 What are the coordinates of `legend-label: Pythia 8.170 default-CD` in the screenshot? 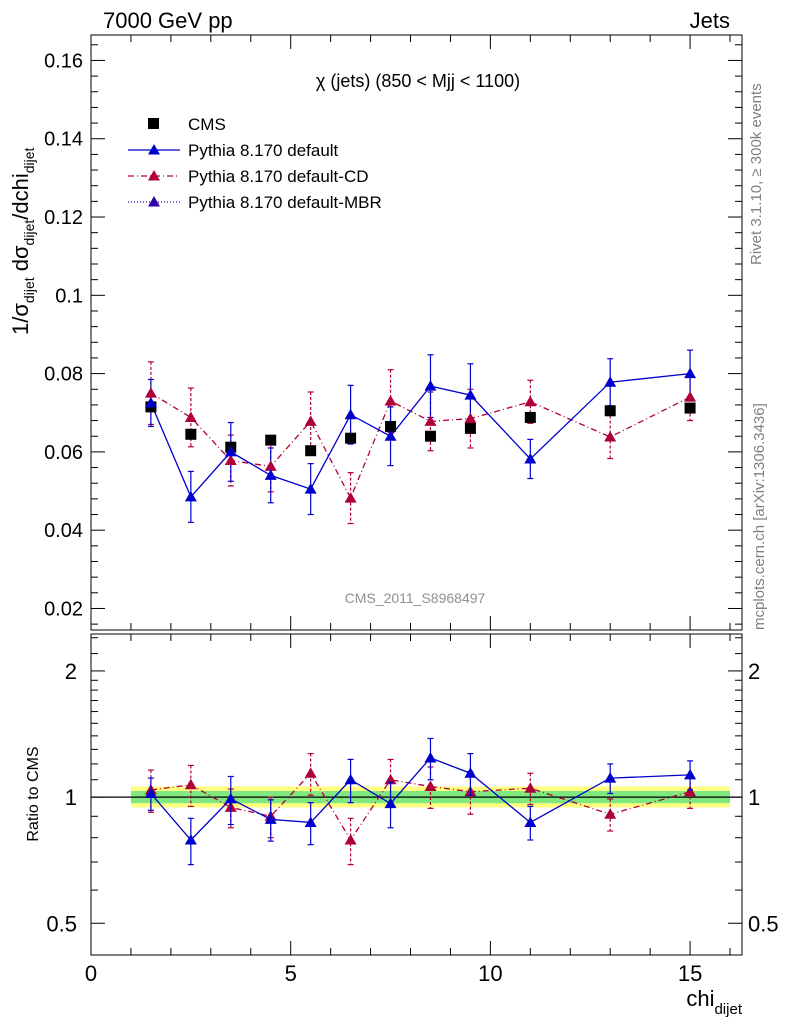 It's located at (278, 176).